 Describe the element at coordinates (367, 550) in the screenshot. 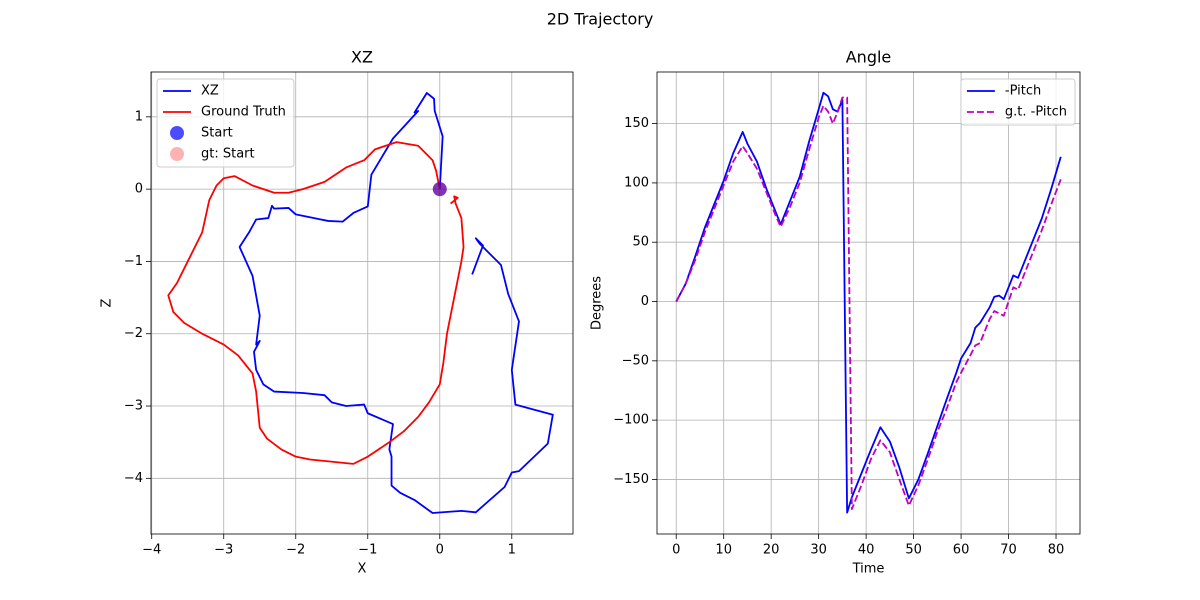

I see `x-tick-label: −1` at that location.